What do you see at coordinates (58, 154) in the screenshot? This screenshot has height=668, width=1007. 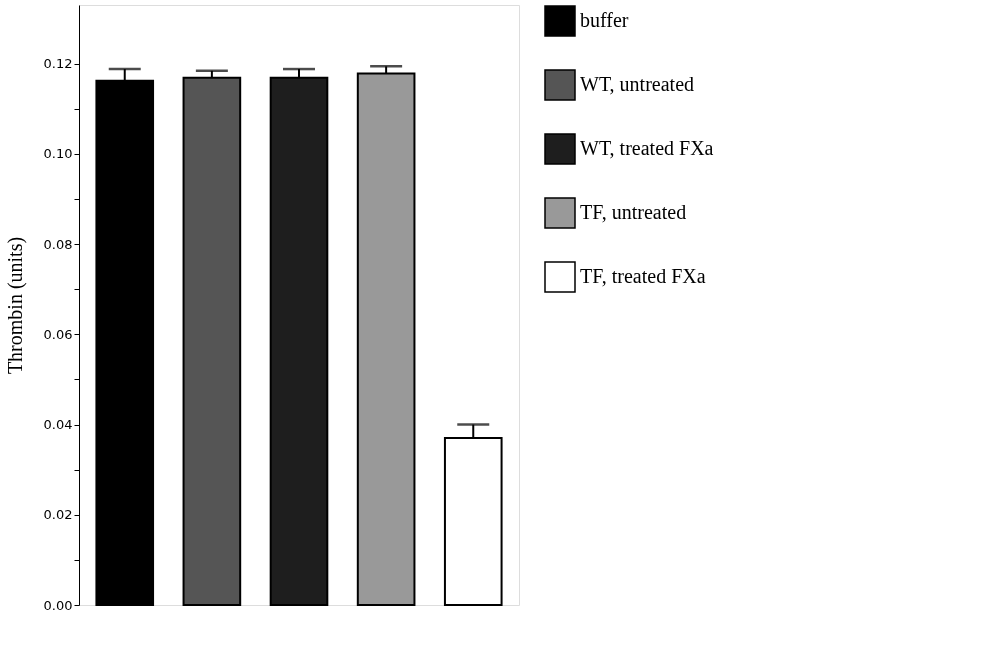 I see `y-tick-label: 0.10` at bounding box center [58, 154].